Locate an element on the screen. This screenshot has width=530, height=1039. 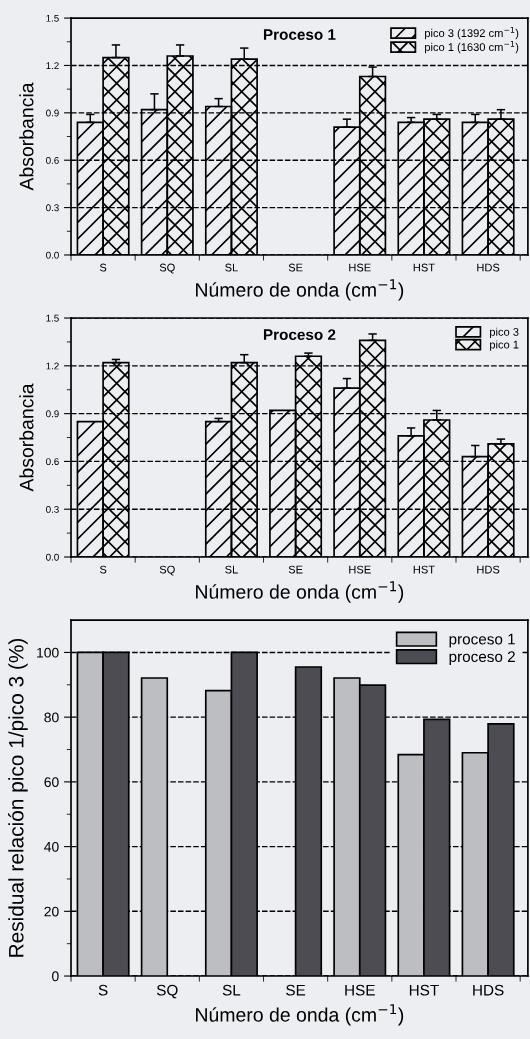
y-tick-label: 80 is located at coordinates (51, 717).